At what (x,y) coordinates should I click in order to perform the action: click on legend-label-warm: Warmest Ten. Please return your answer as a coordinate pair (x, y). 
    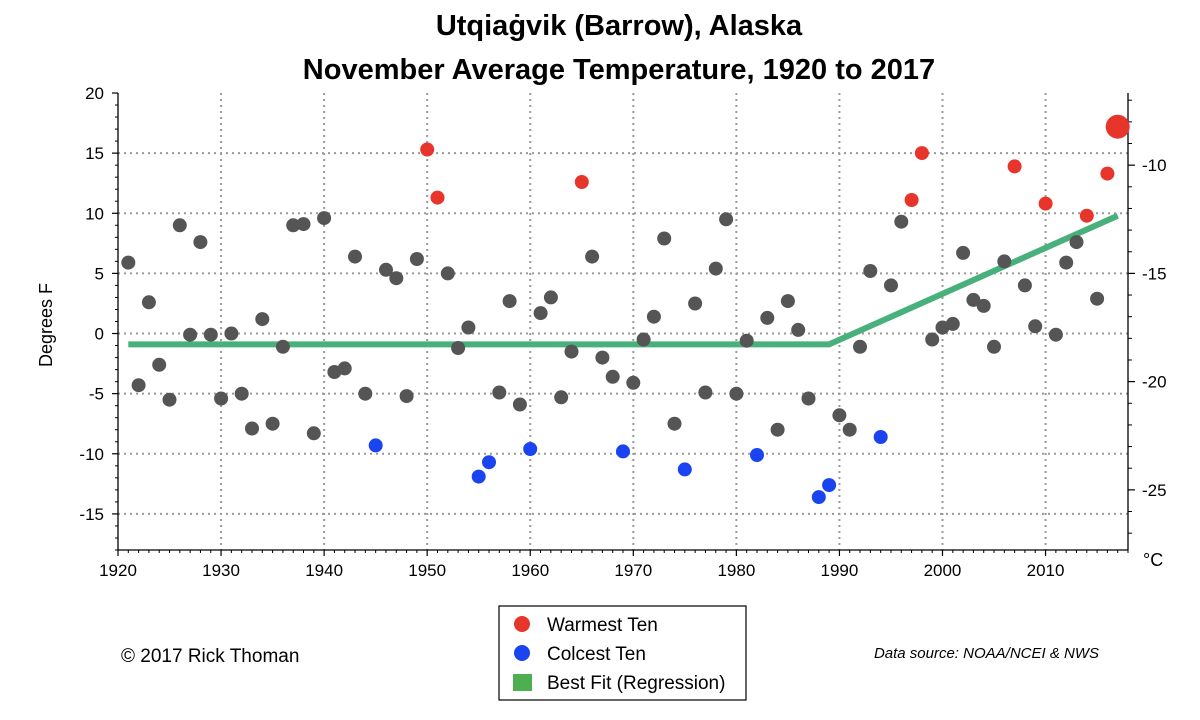
    Looking at the image, I should click on (602, 625).